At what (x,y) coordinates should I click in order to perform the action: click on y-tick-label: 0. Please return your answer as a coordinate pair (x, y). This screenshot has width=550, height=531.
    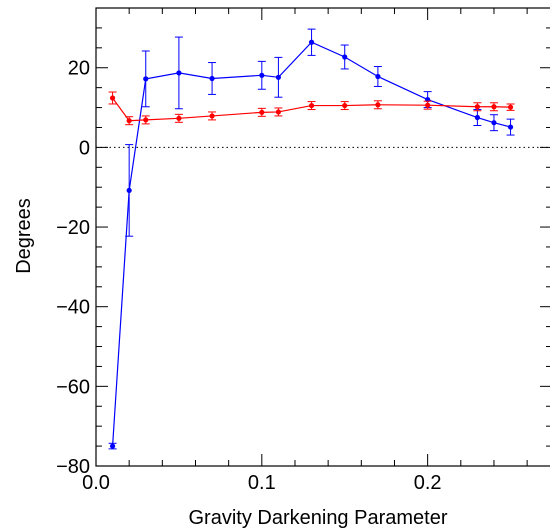
    Looking at the image, I should click on (84, 148).